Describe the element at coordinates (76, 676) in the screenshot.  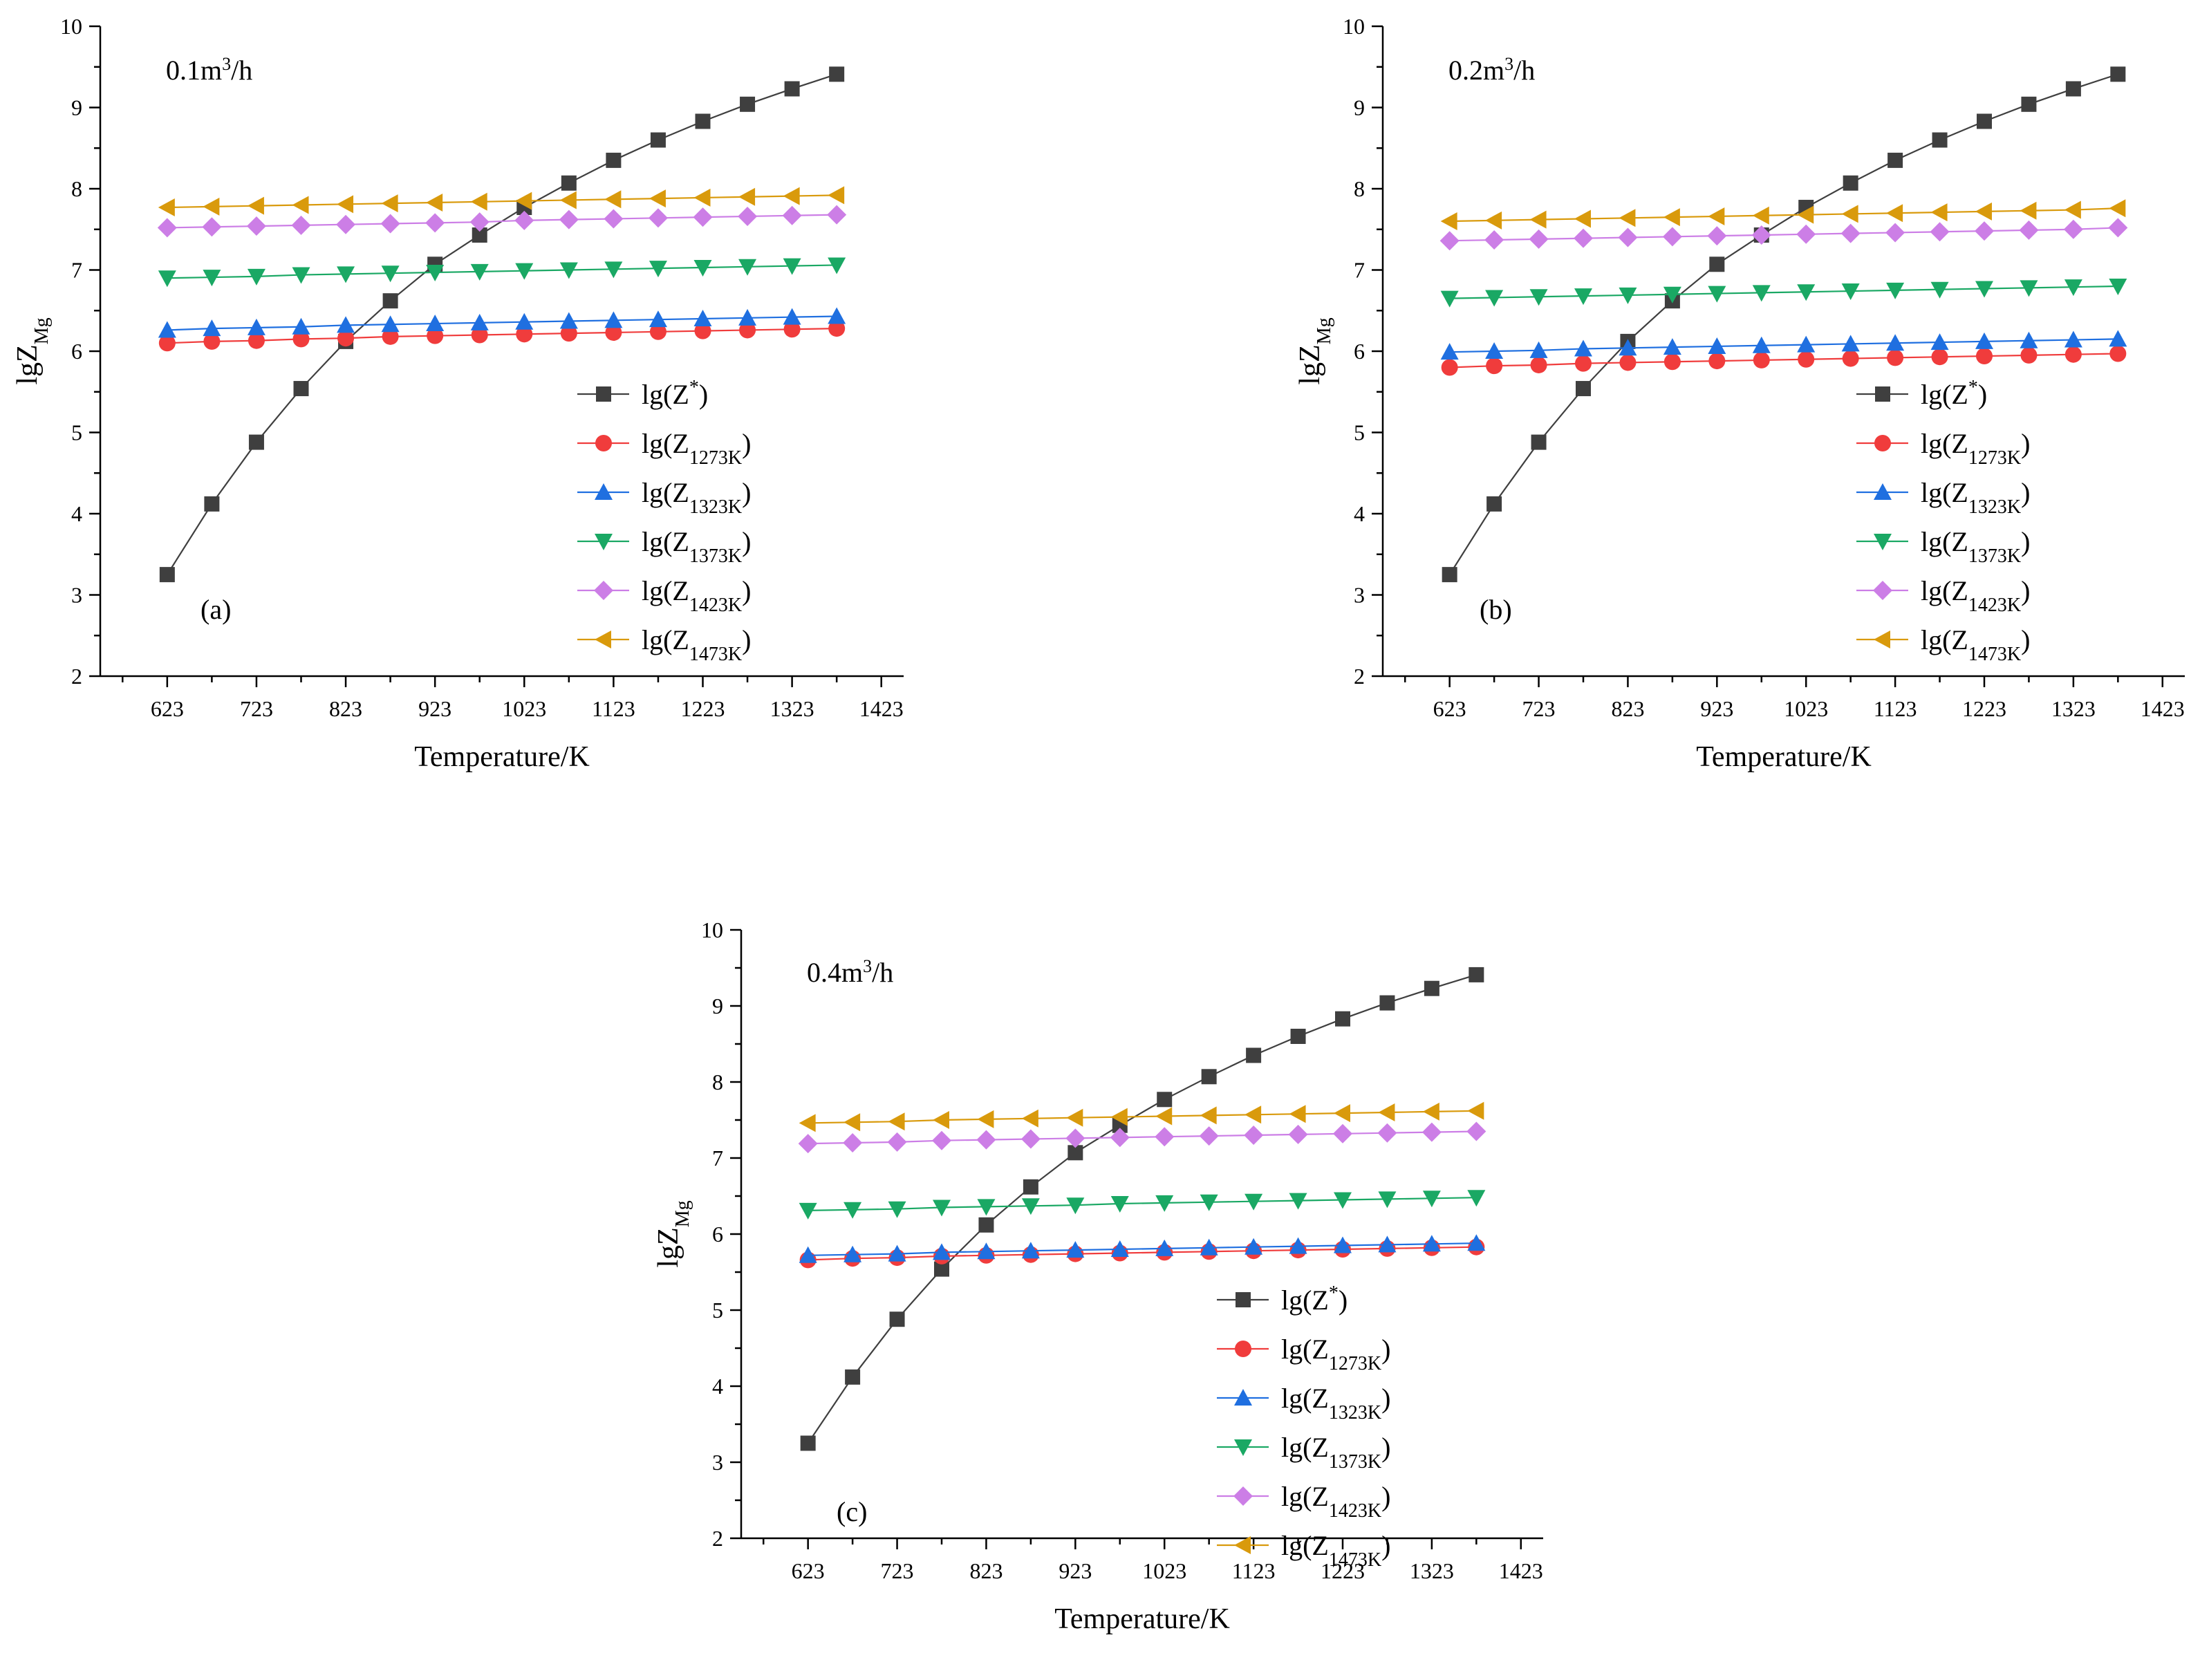
I see `y-tick-label: 2` at that location.